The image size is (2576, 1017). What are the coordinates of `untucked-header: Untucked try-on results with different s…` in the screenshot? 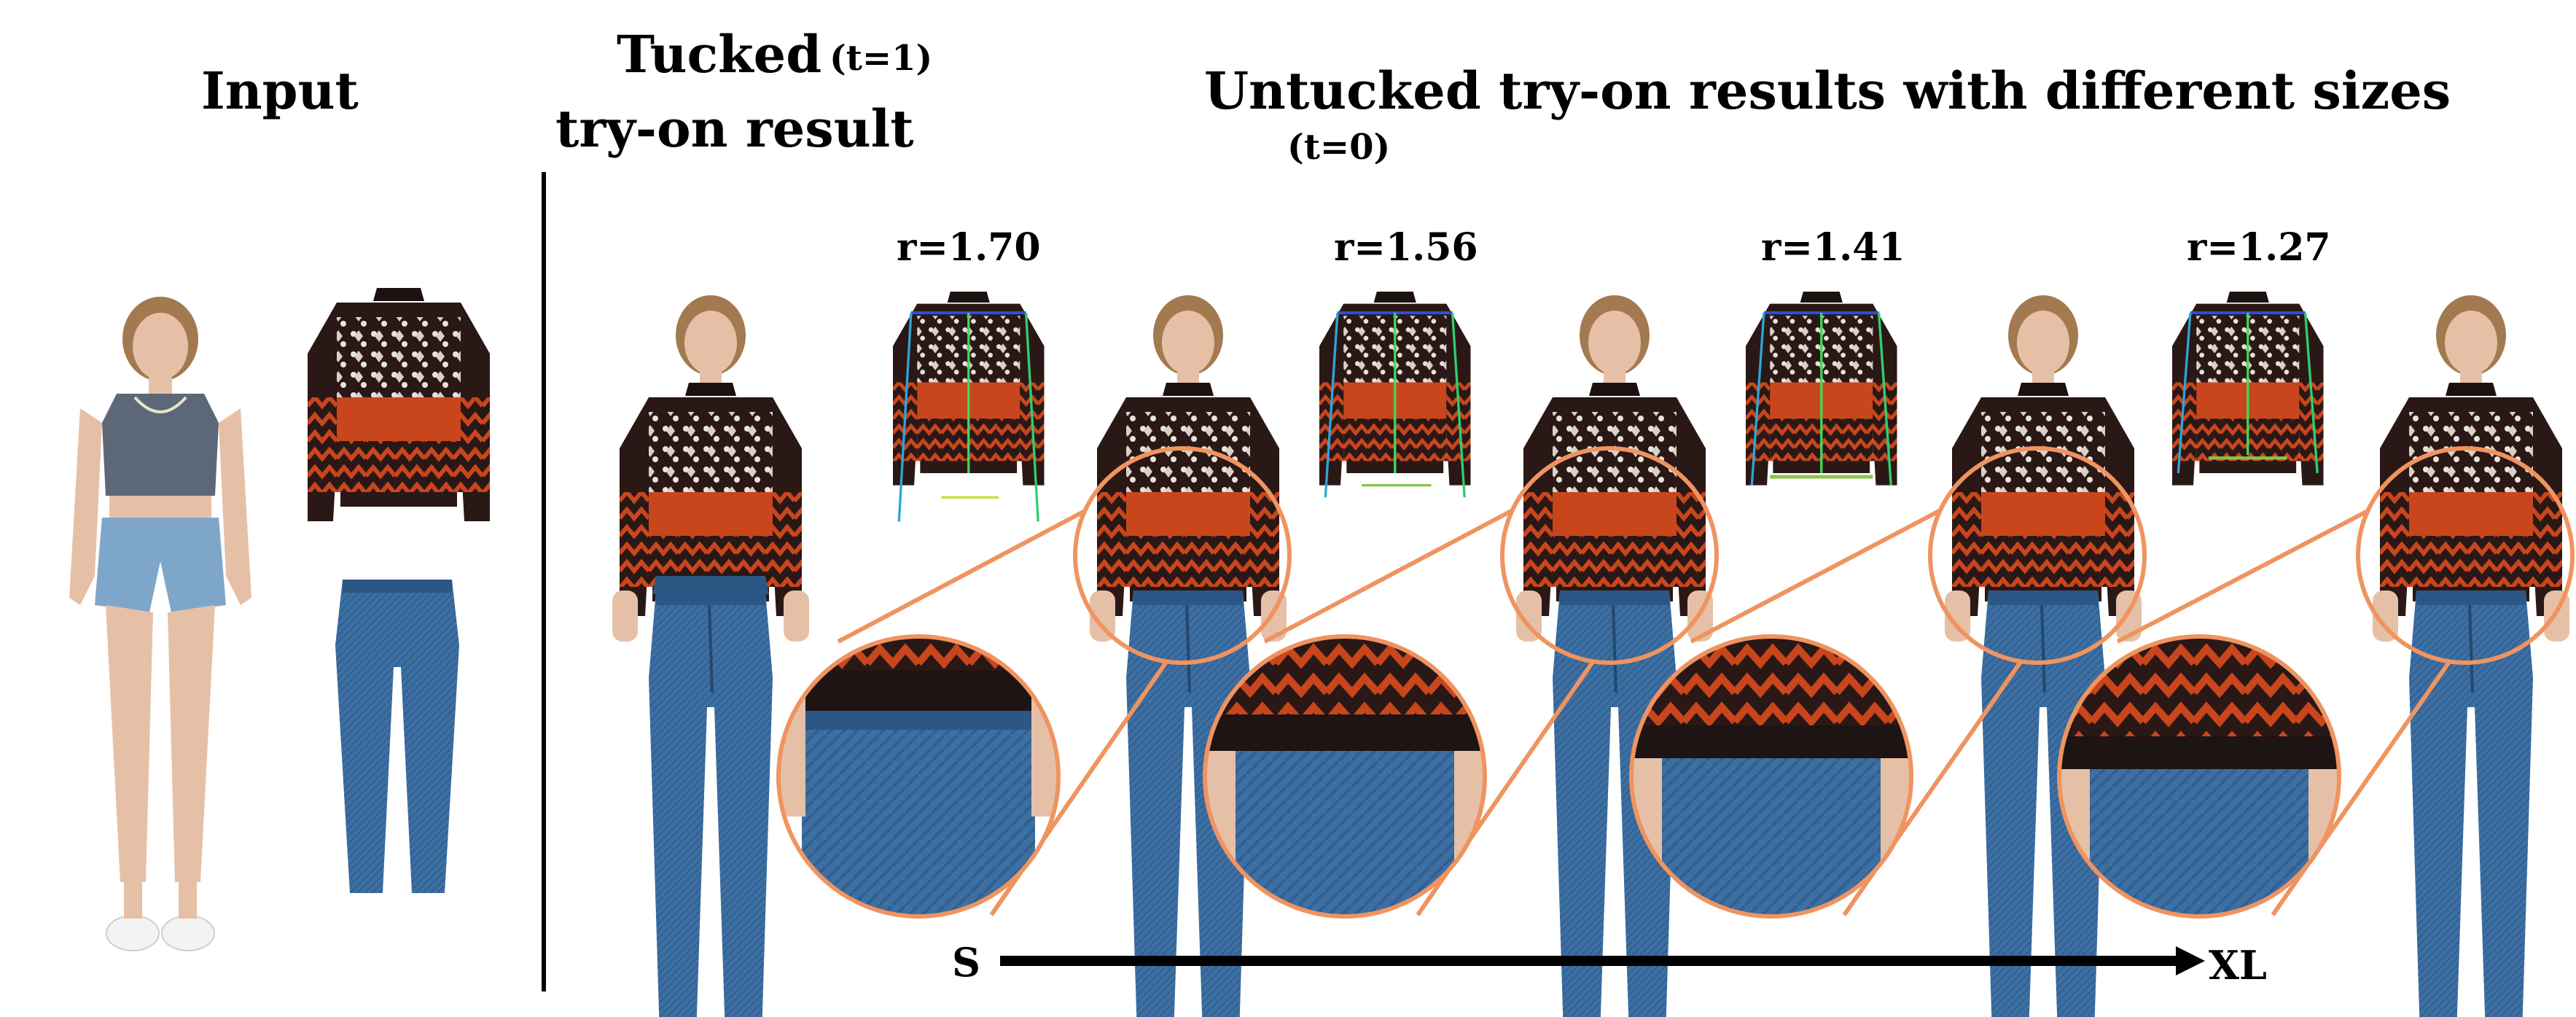 It's located at (1827, 91).